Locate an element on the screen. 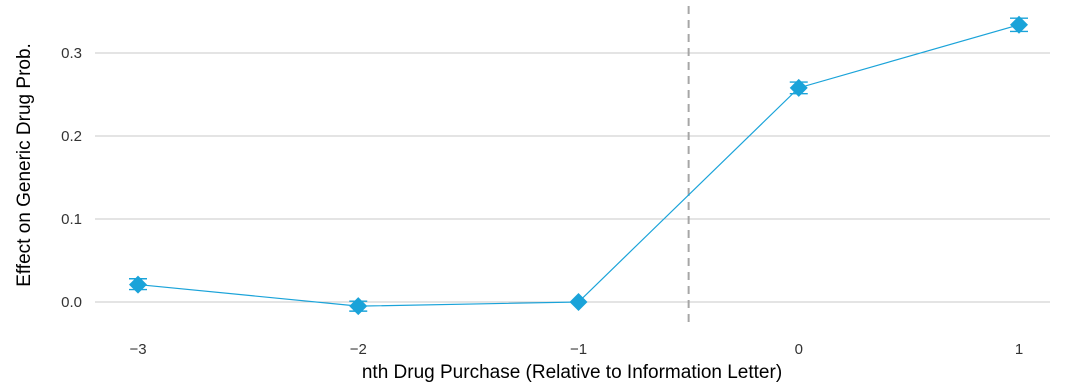 This screenshot has height=383, width=1067. x-axis-tick-labels: −3 −2 −1 0 1 is located at coordinates (576, 349).